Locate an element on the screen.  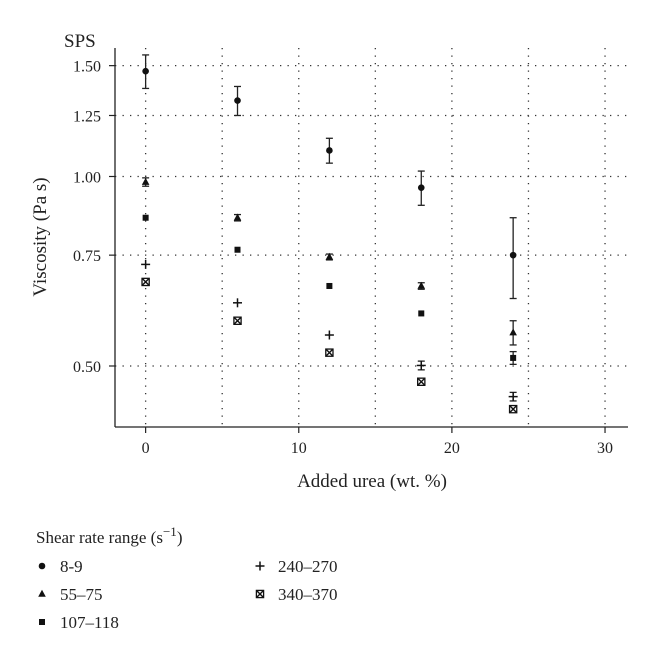
legend-item: 240–270 is located at coordinates (296, 566).